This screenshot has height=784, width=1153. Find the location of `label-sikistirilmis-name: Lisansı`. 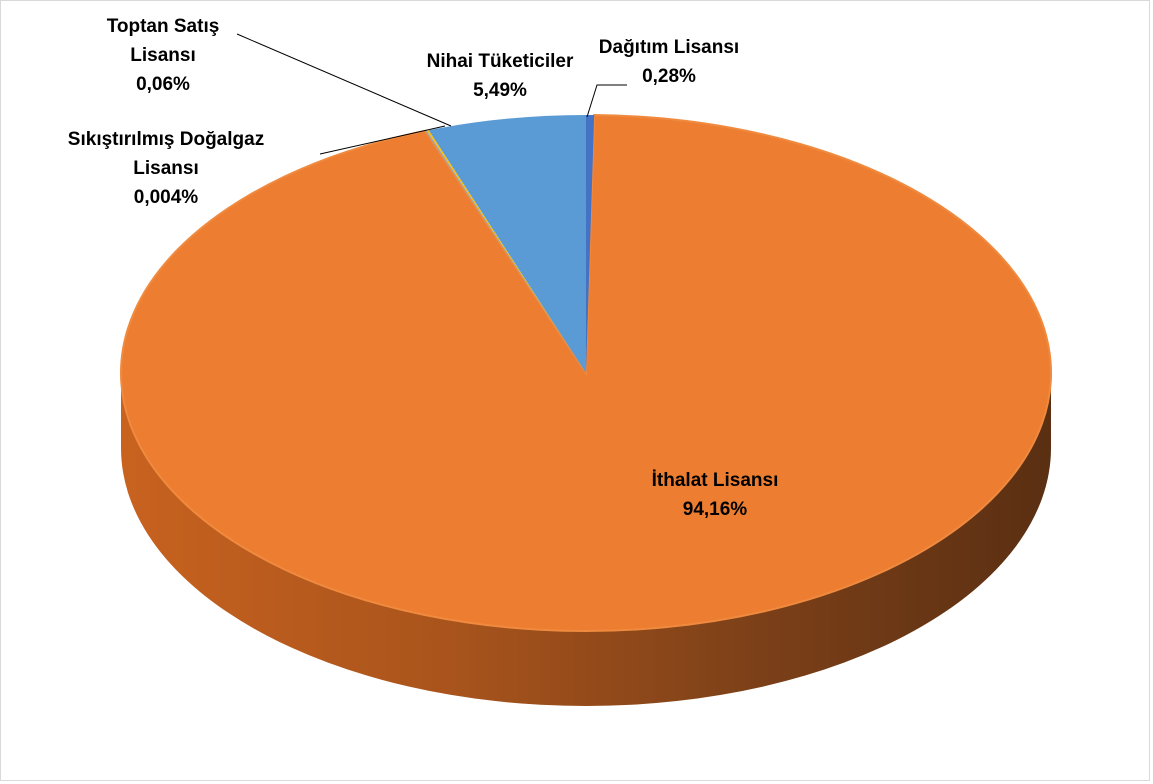

label-sikistirilmis-name: Lisansı is located at coordinates (165, 168).